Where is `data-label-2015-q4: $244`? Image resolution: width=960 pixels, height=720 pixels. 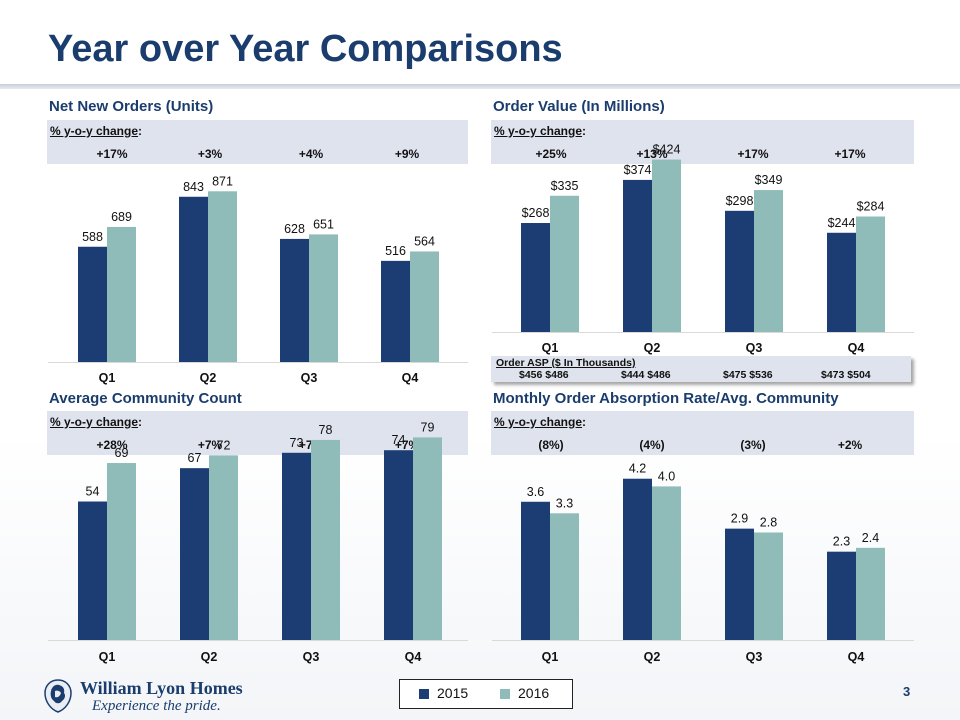
data-label-2015-q4: $244 is located at coordinates (842, 223).